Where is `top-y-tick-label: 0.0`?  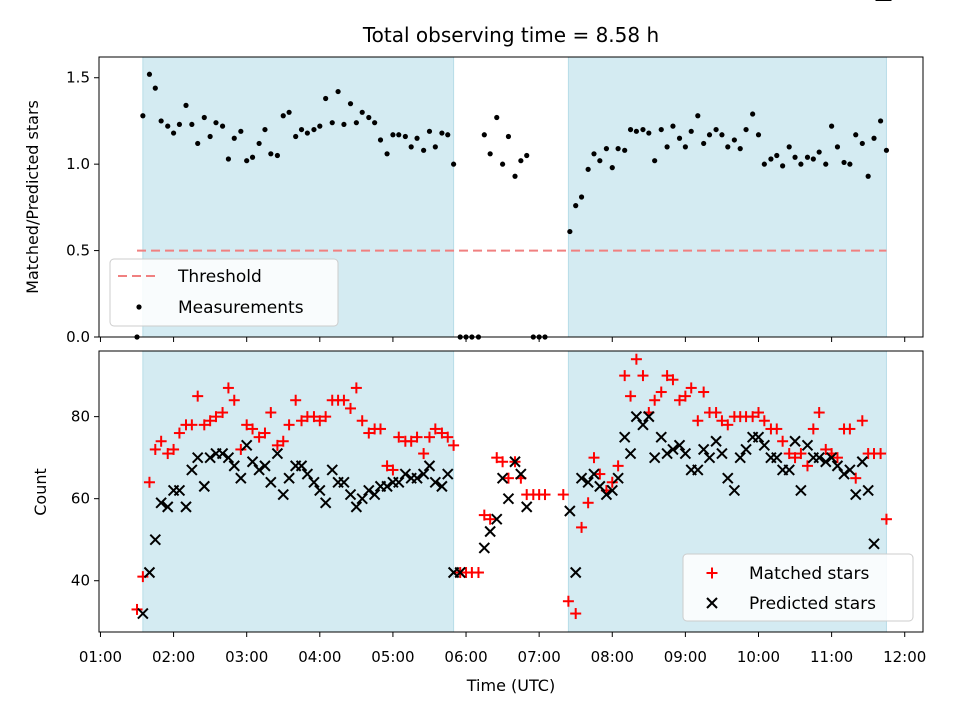 top-y-tick-label: 0.0 is located at coordinates (78, 337).